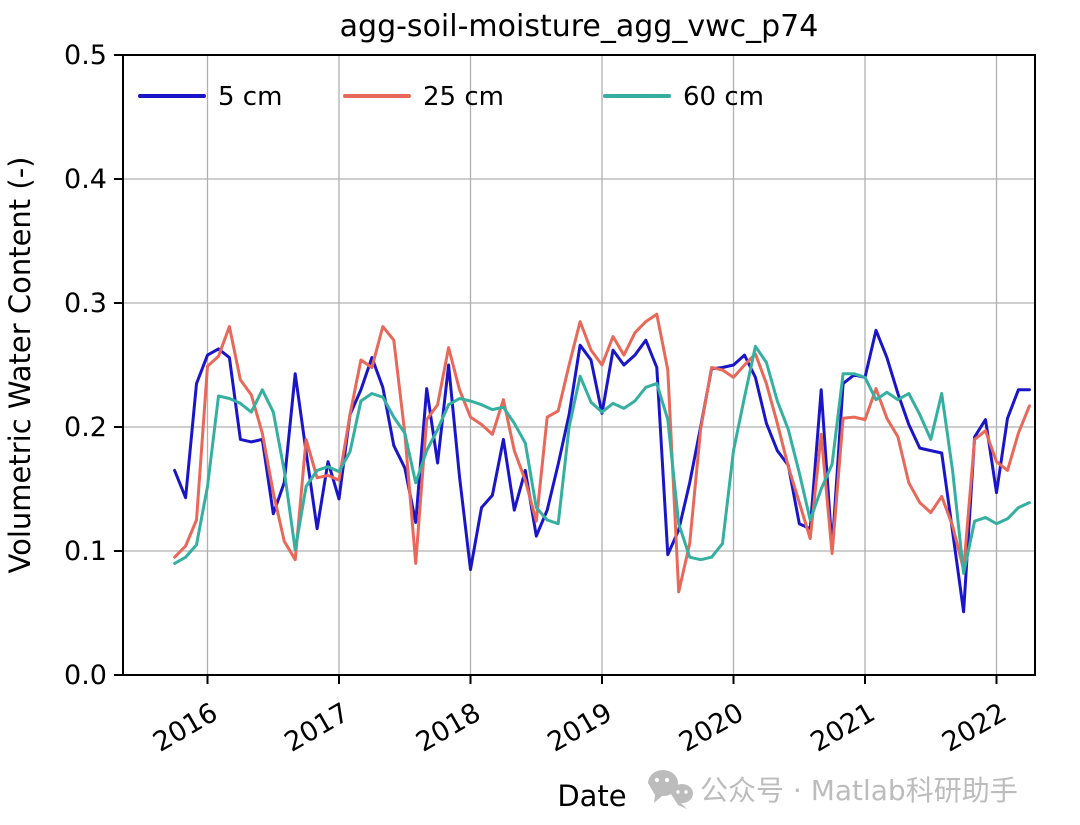  Describe the element at coordinates (185, 727) in the screenshot. I see `x-tick-label: 2016` at that location.